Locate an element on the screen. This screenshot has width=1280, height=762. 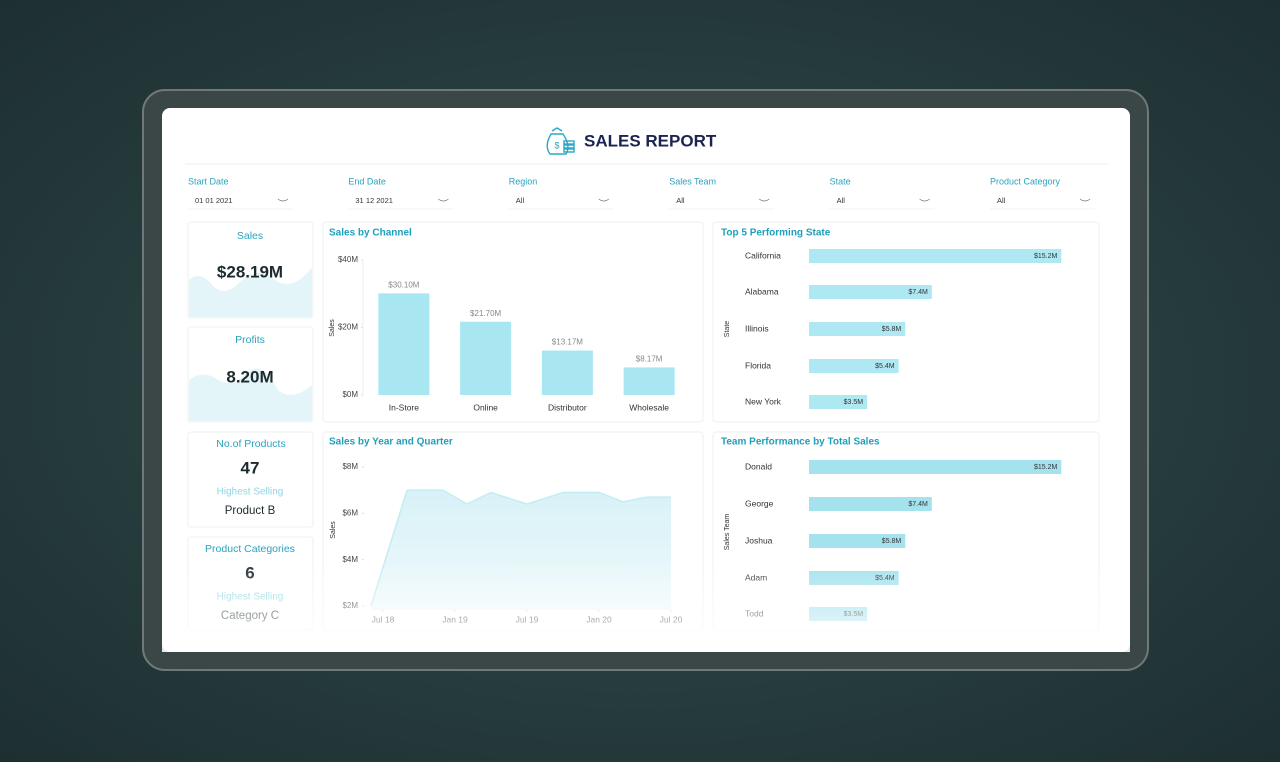
area-fill is located at coordinates (521, 550).